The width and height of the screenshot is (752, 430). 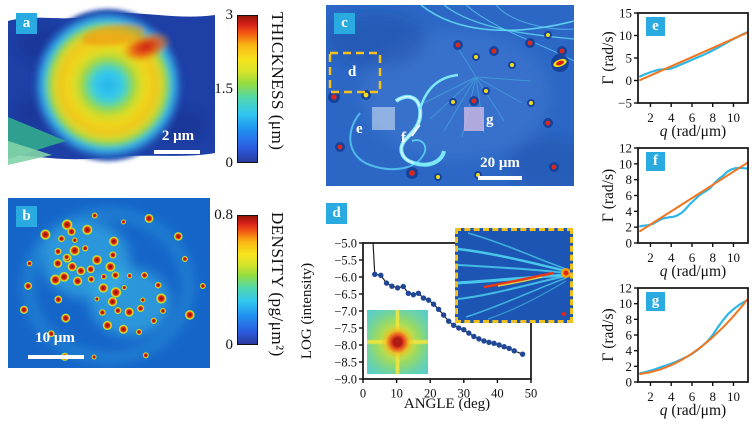 I want to click on region-g-letter: g, so click(x=490, y=120).